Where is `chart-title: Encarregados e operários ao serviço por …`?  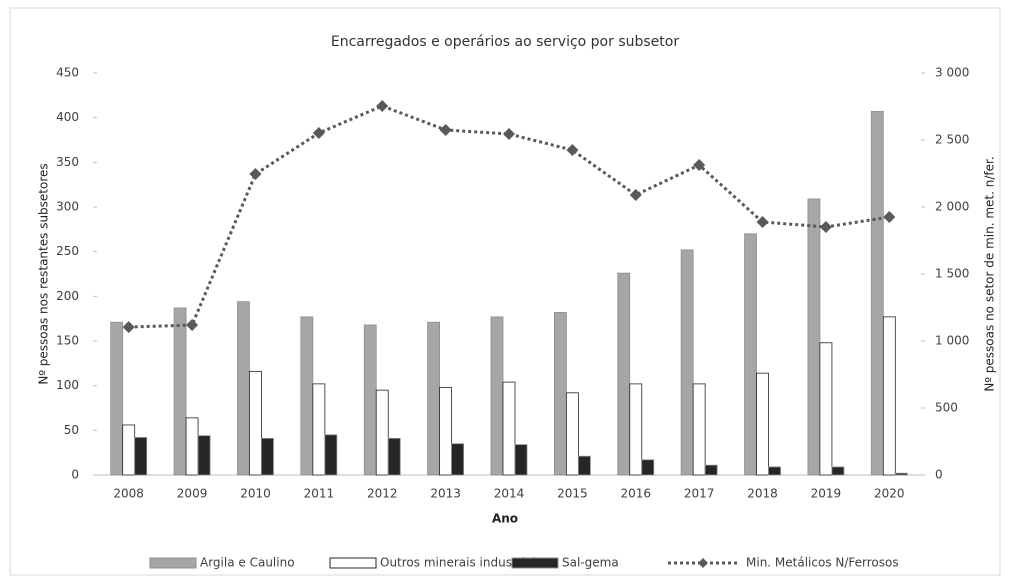
chart-title: Encarregados e operários ao serviço por … is located at coordinates (505, 42).